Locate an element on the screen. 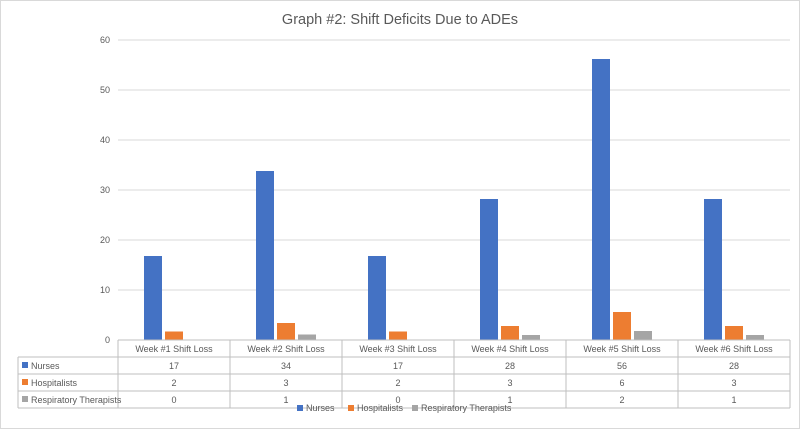 The height and width of the screenshot is (429, 800). table-series-label: Respiratory Therapists is located at coordinates (76, 400).